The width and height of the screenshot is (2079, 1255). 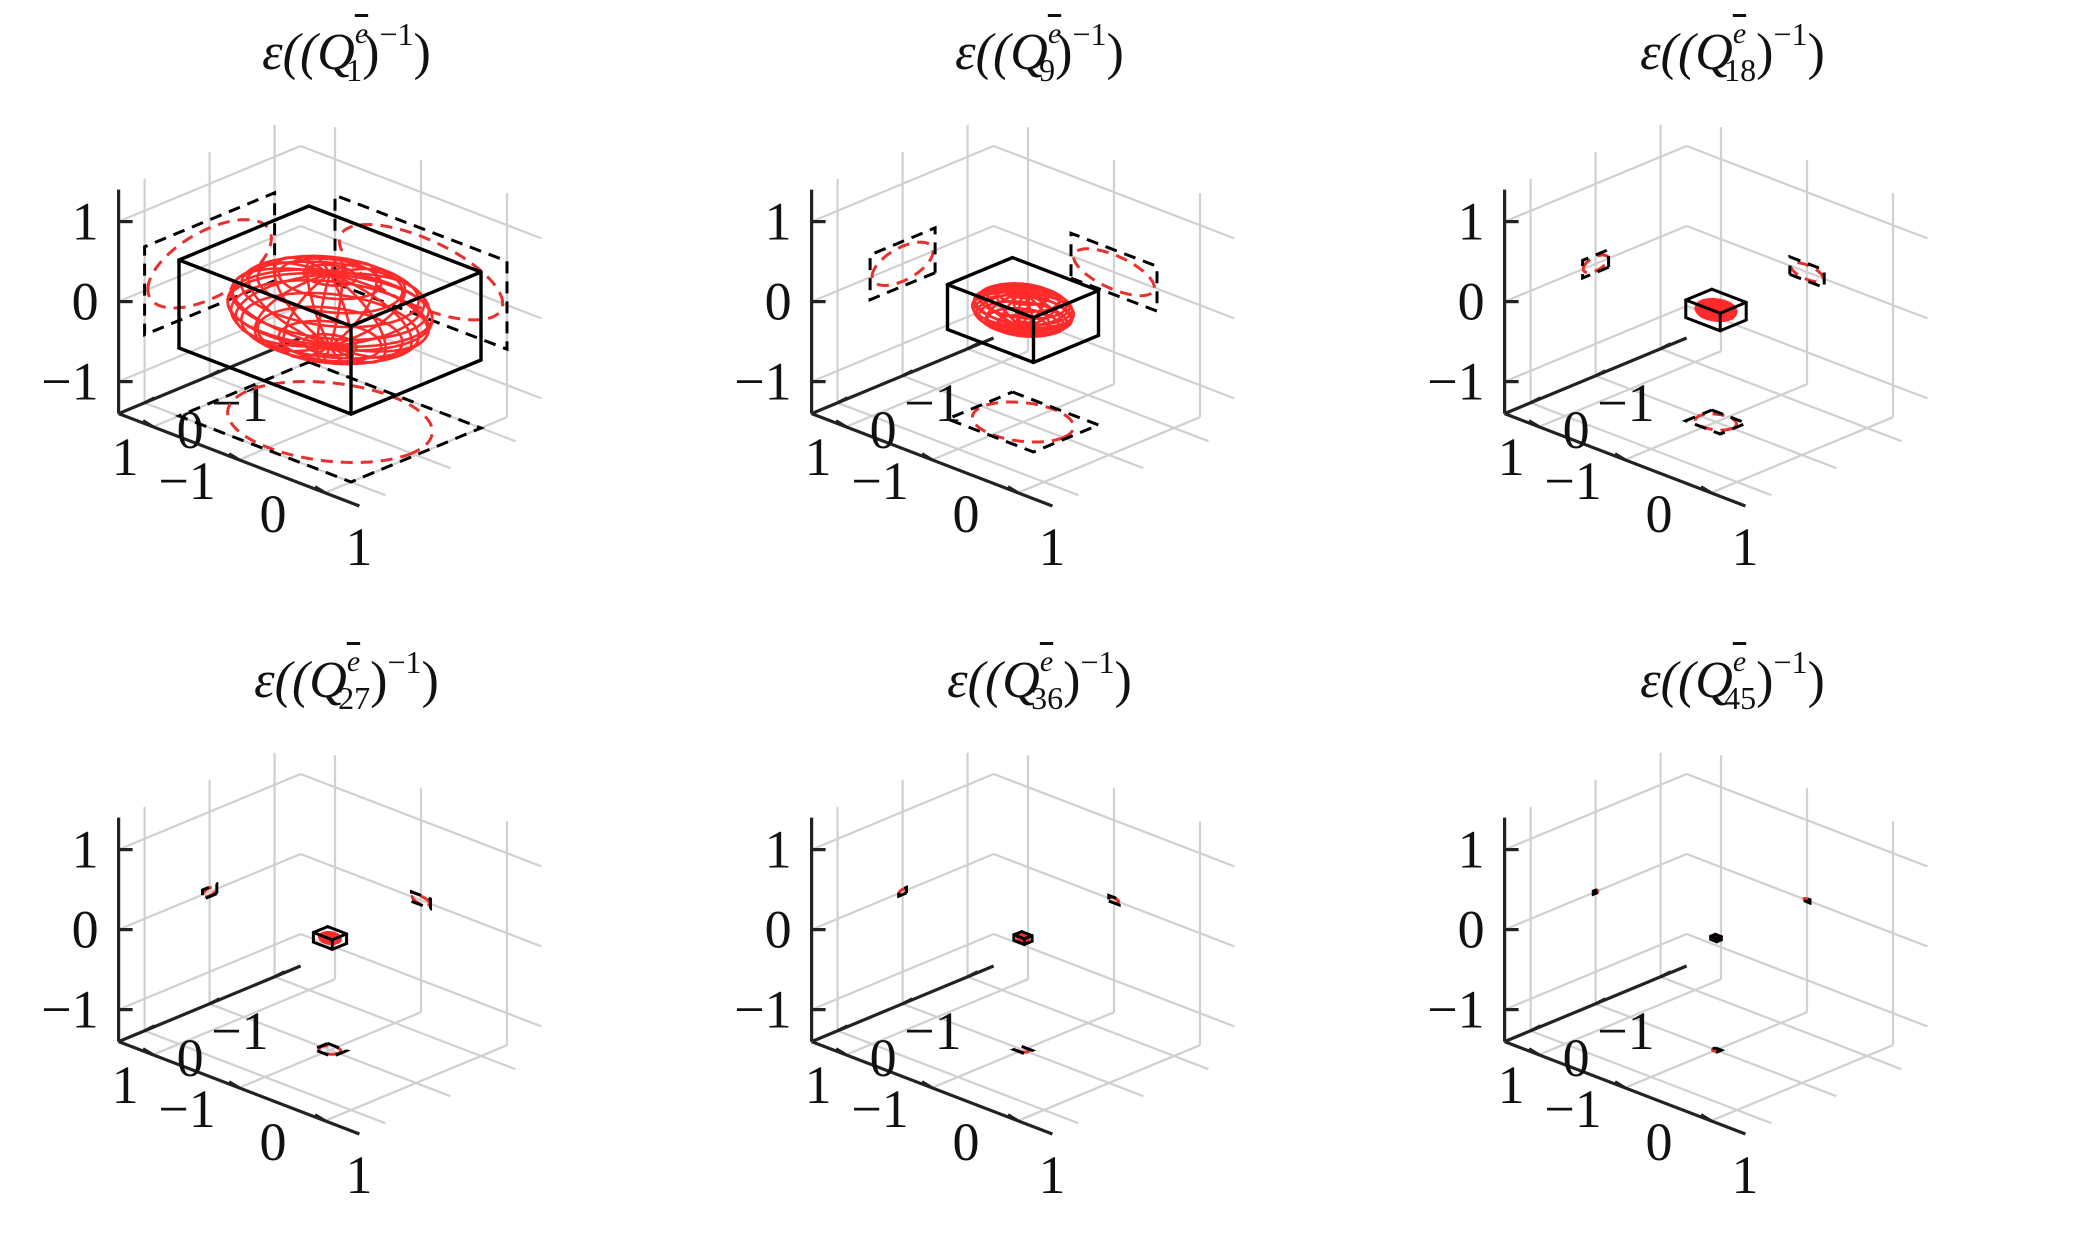 What do you see at coordinates (359, 547) in the screenshot?
I see `x-tick-label: 1` at bounding box center [359, 547].